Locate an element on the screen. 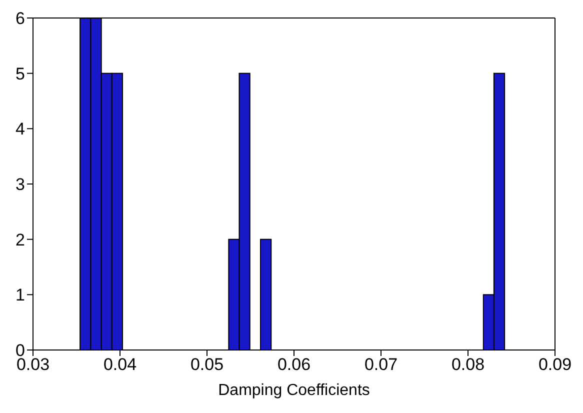 Image resolution: width=583 pixels, height=413 pixels. y-tick-label: 5 is located at coordinates (20, 74).